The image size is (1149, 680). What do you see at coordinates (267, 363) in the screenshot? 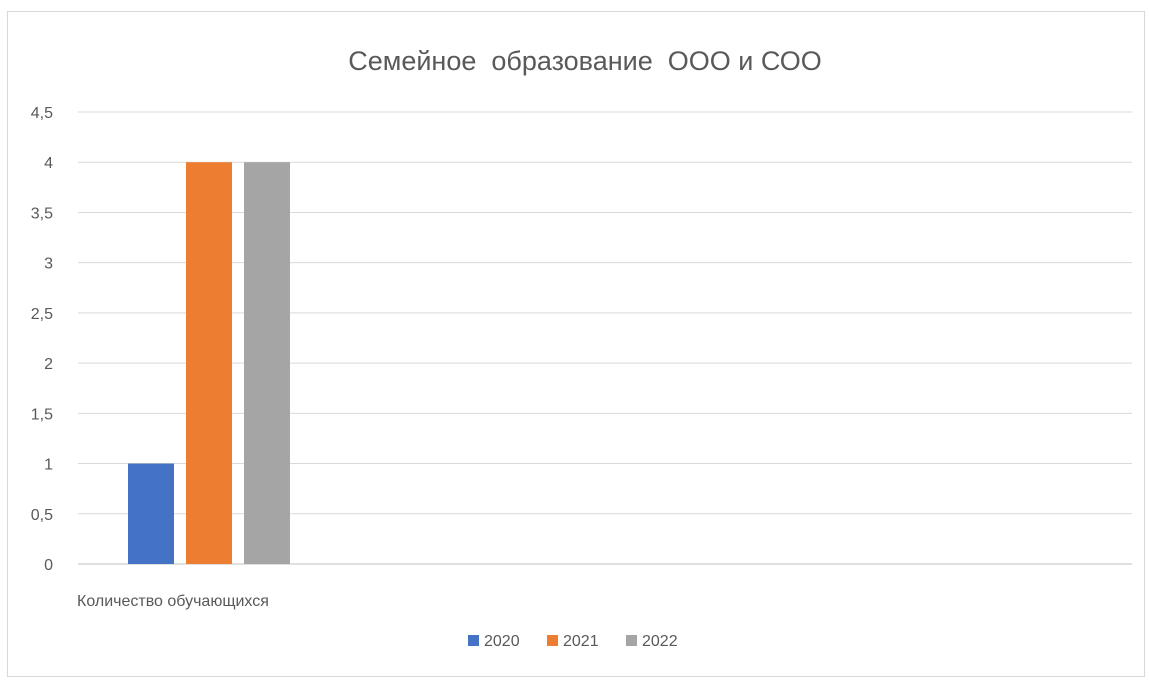
I see `bar-2022` at bounding box center [267, 363].